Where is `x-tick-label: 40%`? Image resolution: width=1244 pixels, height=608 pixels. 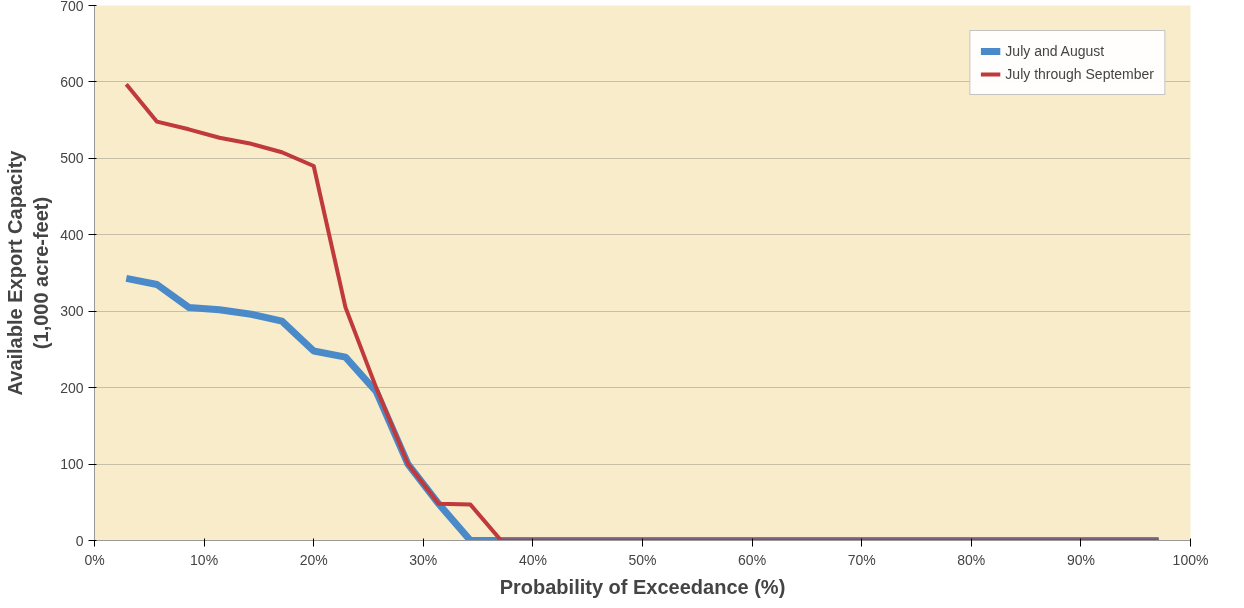 x-tick-label: 40% is located at coordinates (532, 559).